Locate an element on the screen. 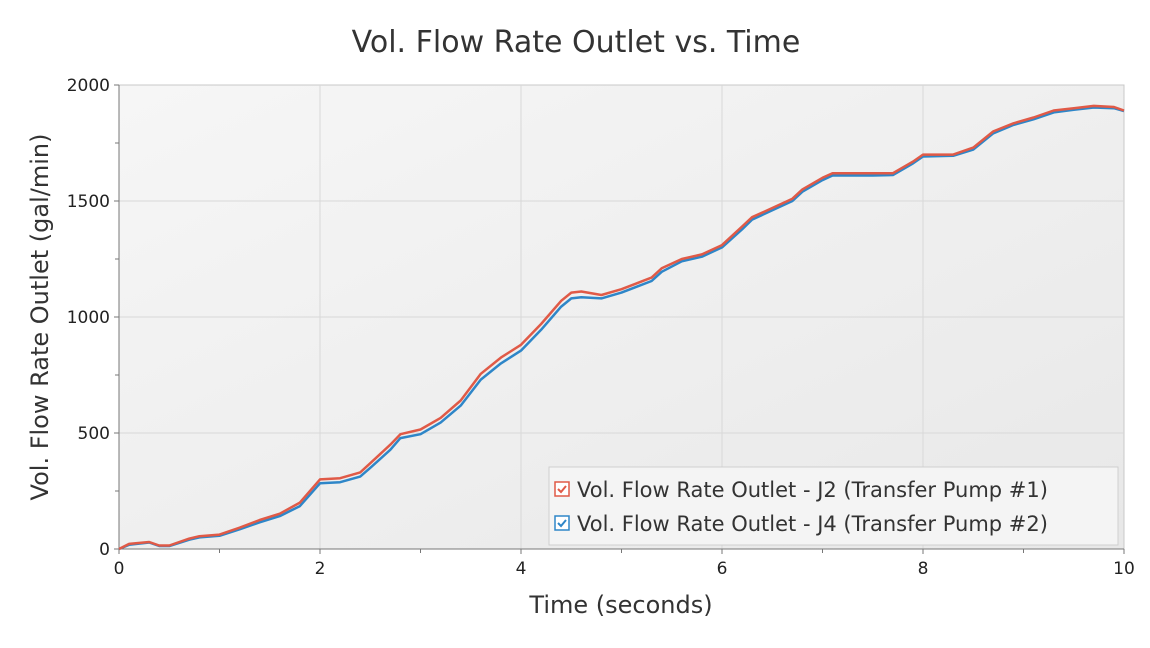 The width and height of the screenshot is (1150, 648). y-axis-label: Vol. Flow Rate Outlet (gal/min) is located at coordinates (40, 317).